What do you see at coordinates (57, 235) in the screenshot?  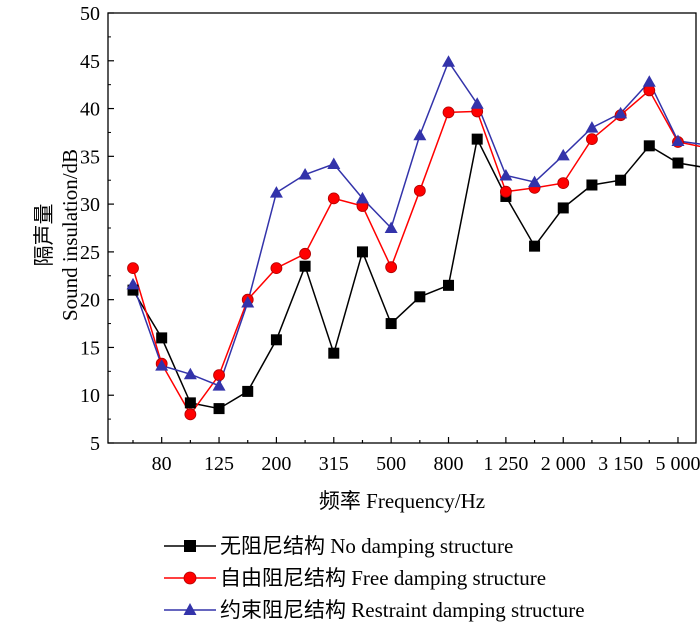 I see `y-axis-title: 隔声量Sound insulation/dB` at bounding box center [57, 235].